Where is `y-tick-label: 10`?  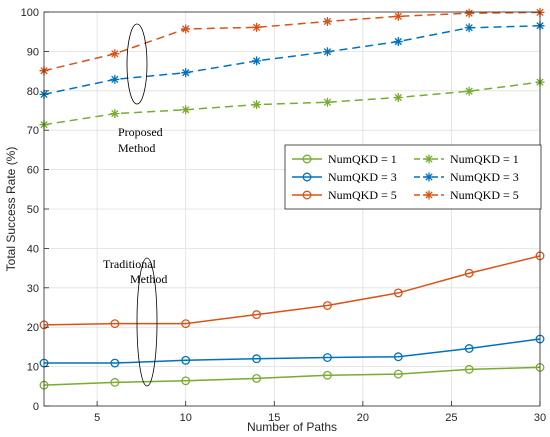
y-tick-label: 10 is located at coordinates (33, 368).